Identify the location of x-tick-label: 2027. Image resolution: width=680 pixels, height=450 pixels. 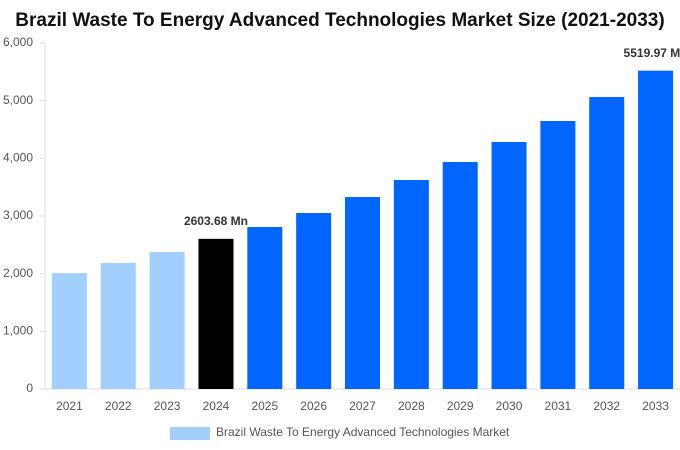
(362, 406).